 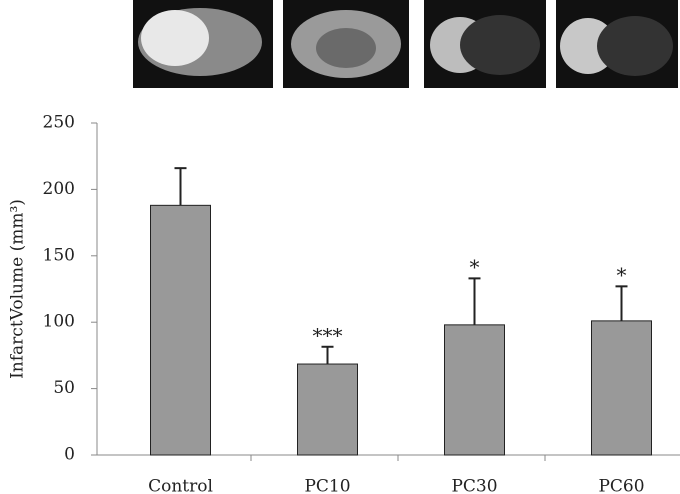 What do you see at coordinates (69, 455) in the screenshot?
I see `y-tick-label: 0` at bounding box center [69, 455].